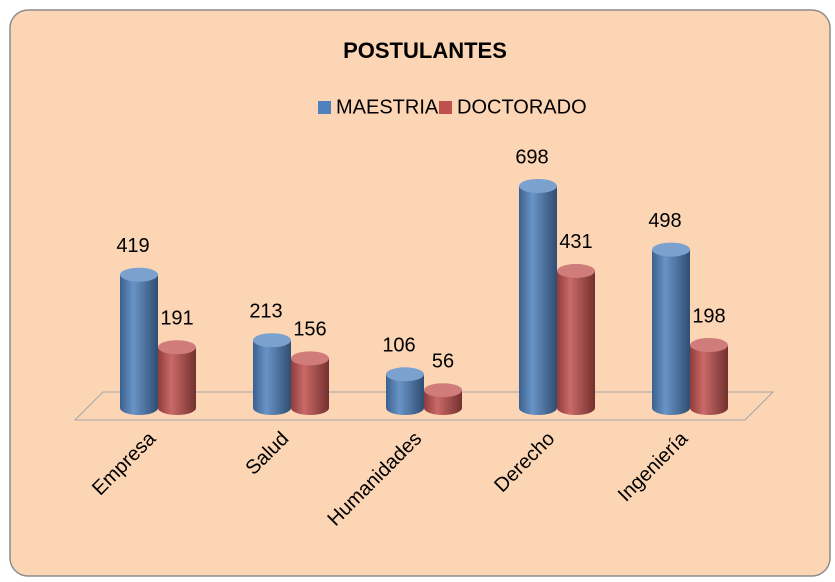  What do you see at coordinates (309, 330) in the screenshot?
I see `data-label: 156` at bounding box center [309, 330].